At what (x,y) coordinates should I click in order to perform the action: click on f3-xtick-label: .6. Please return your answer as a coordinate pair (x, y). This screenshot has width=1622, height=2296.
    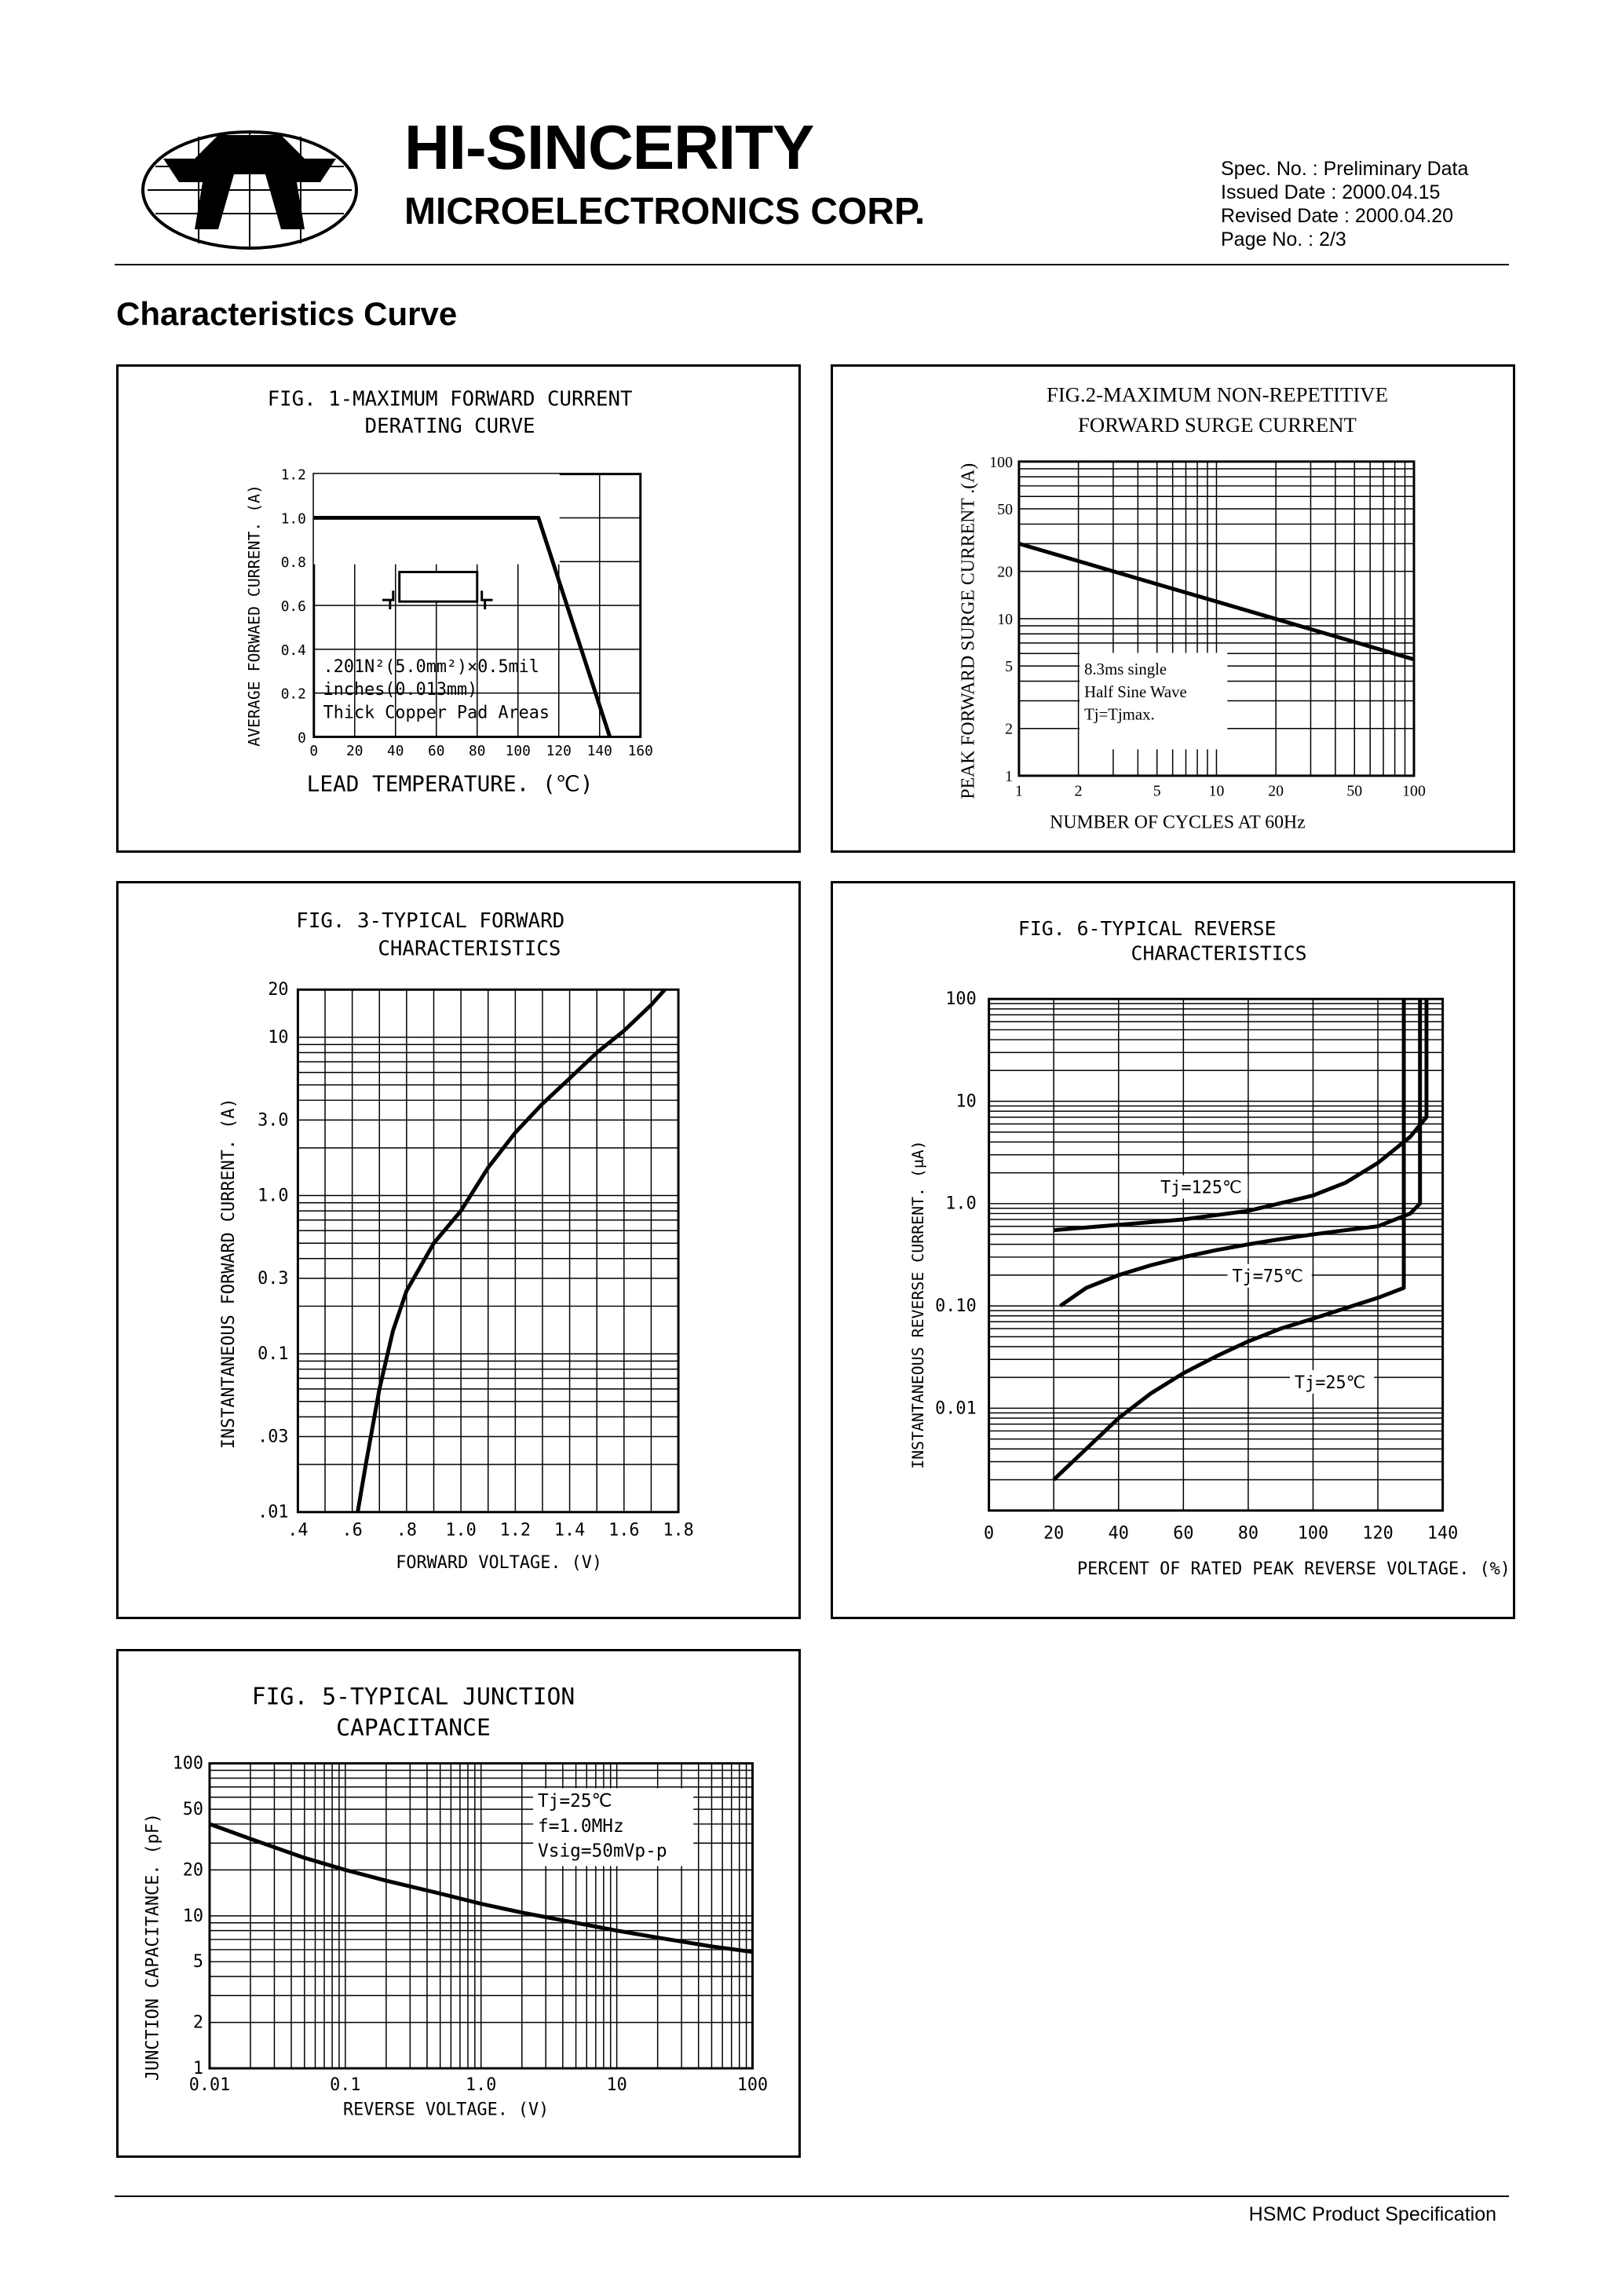
    Looking at the image, I should click on (352, 1530).